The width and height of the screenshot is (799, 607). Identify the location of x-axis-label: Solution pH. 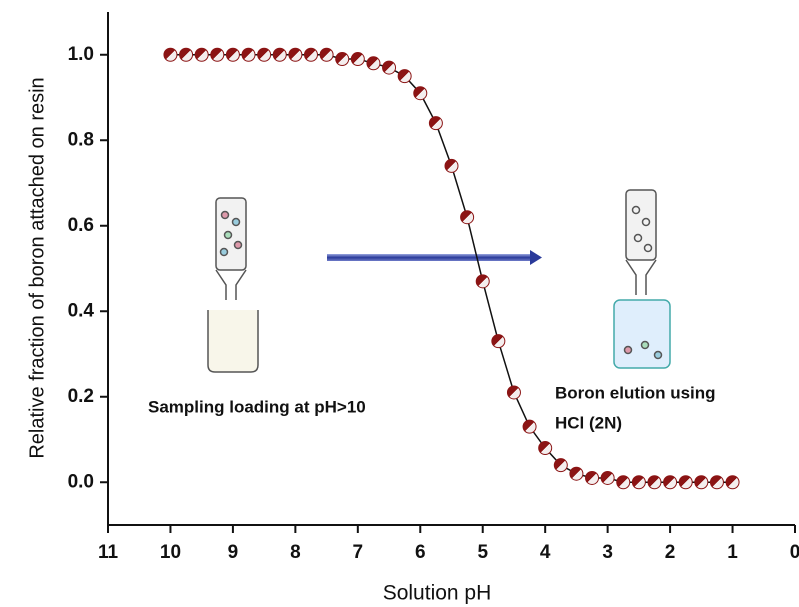
(437, 593).